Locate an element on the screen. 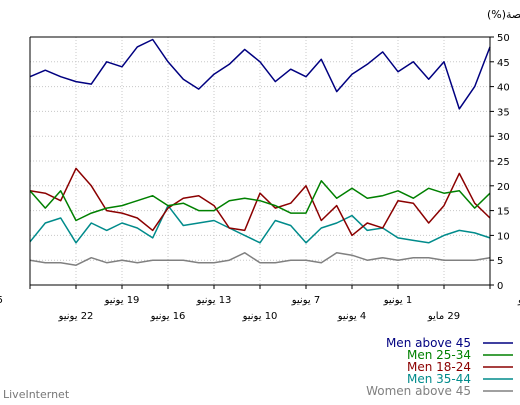  legend-label: Men 35-44 is located at coordinates (439, 379).